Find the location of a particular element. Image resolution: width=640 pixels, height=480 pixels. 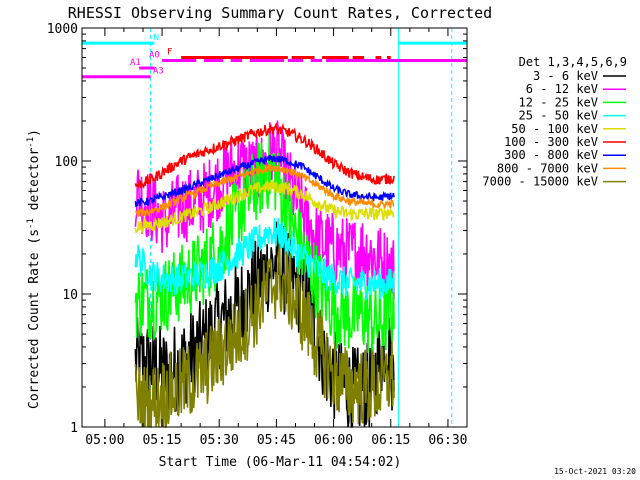

x-tick-label-2: 05:15 is located at coordinates (161, 440).